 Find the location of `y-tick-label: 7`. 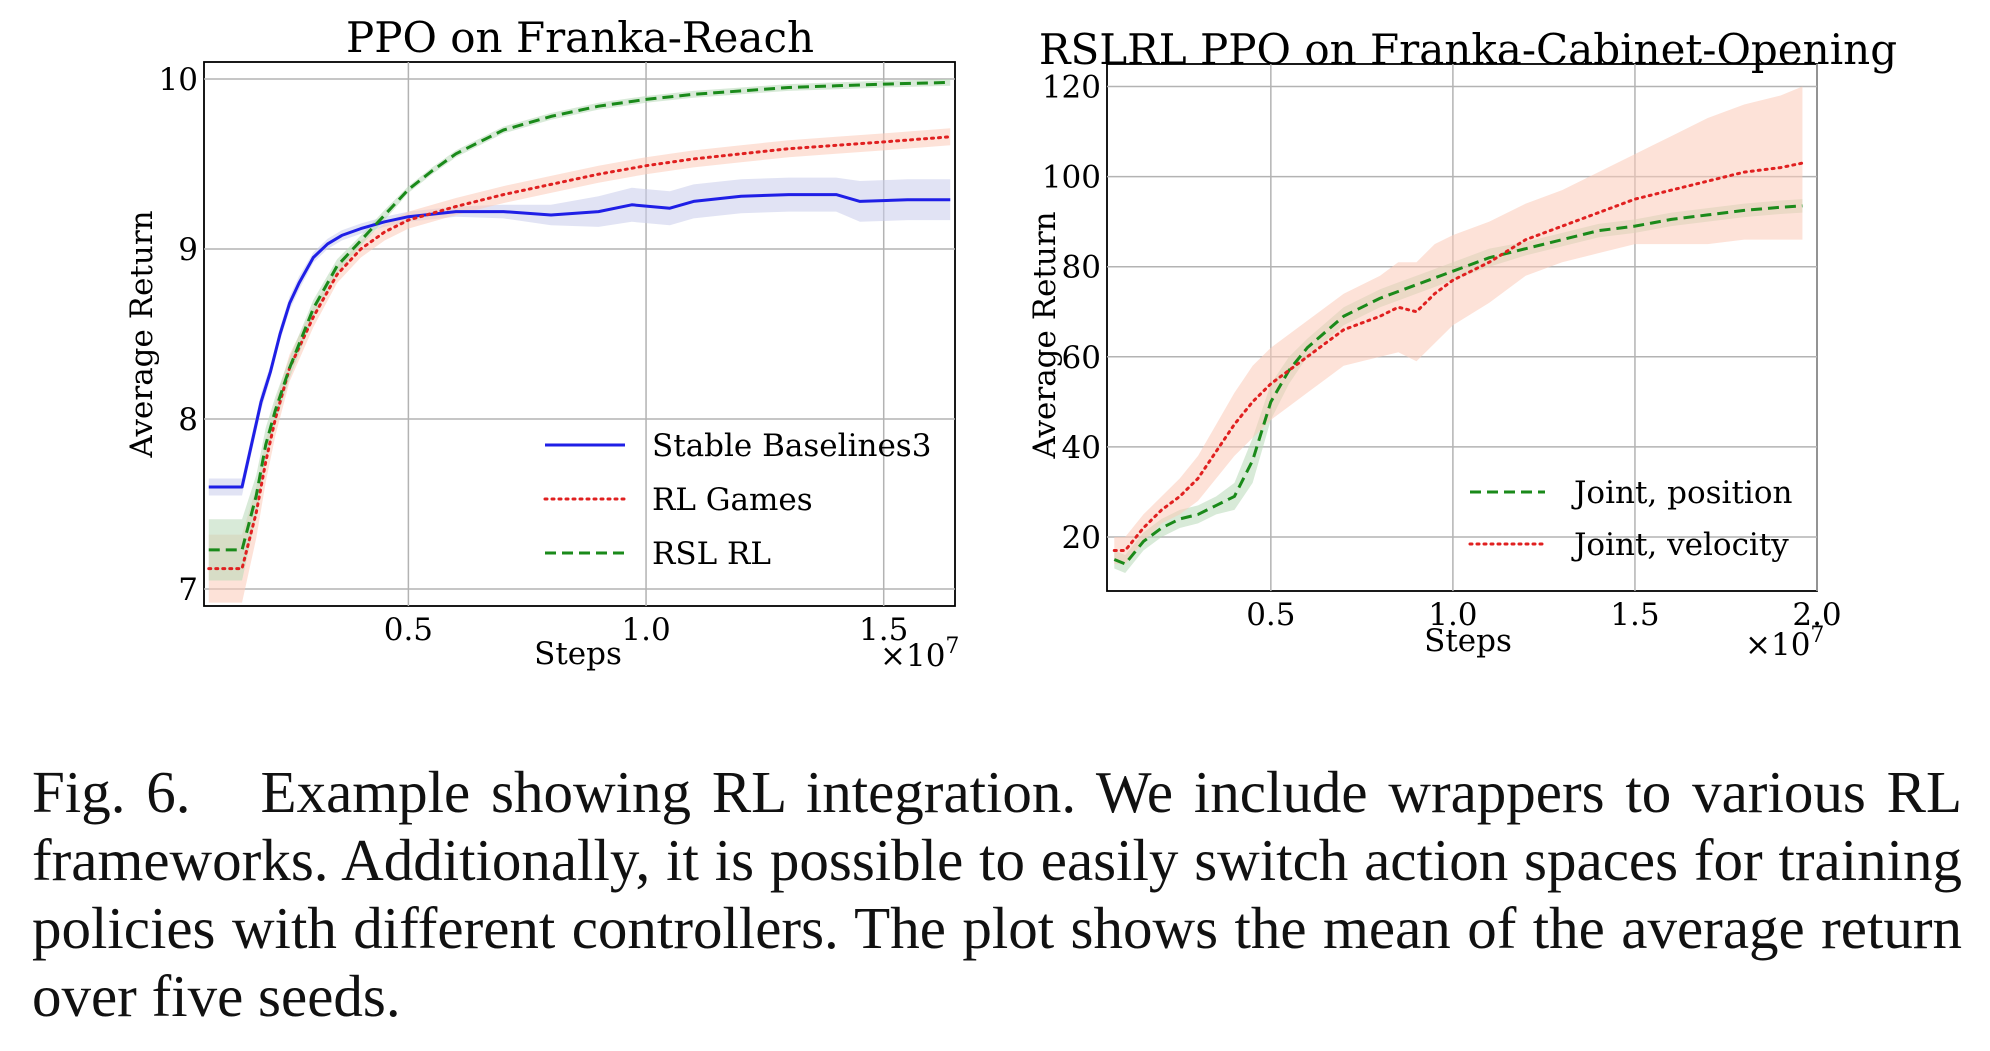

y-tick-label: 7 is located at coordinates (188, 590).